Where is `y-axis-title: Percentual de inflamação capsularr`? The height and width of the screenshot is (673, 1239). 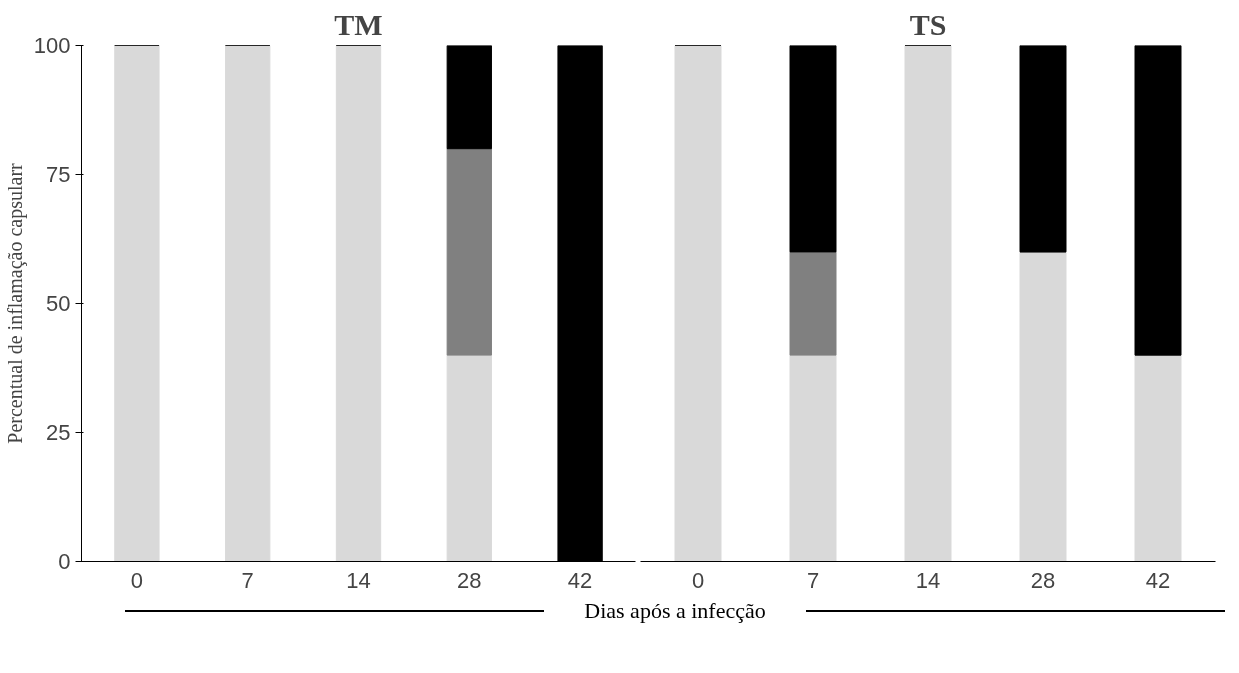
y-axis-title: Percentual de inflamação capsularr is located at coordinates (15, 303).